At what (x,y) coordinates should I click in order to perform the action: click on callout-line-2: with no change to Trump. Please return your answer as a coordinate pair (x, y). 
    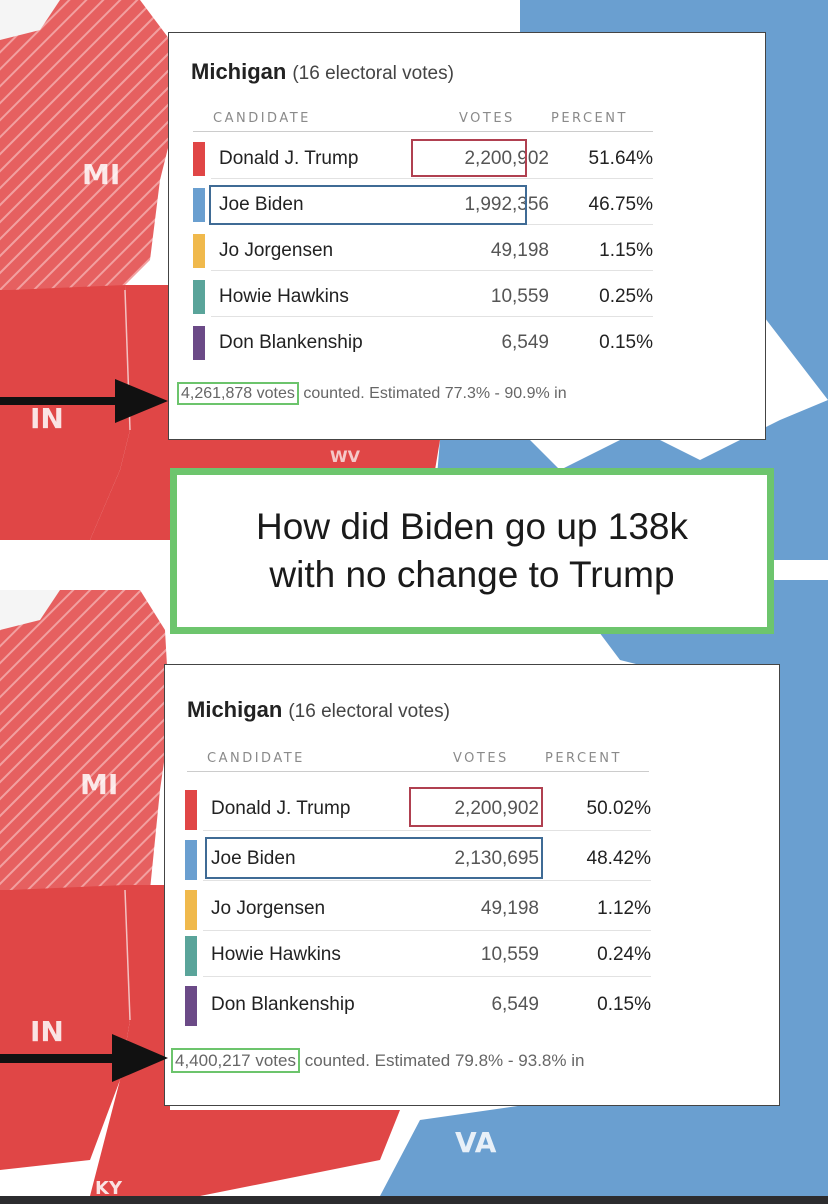
    Looking at the image, I should click on (472, 574).